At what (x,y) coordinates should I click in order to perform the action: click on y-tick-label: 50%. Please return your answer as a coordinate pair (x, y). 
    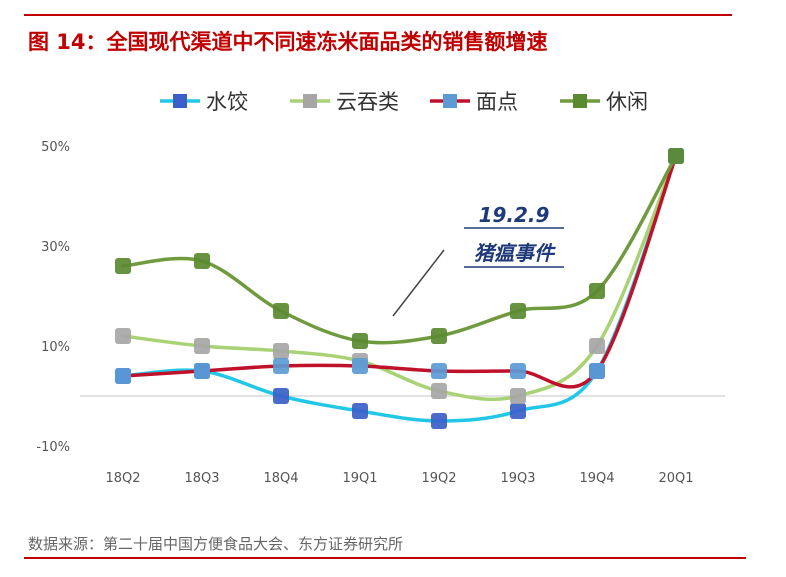
    Looking at the image, I should click on (55, 147).